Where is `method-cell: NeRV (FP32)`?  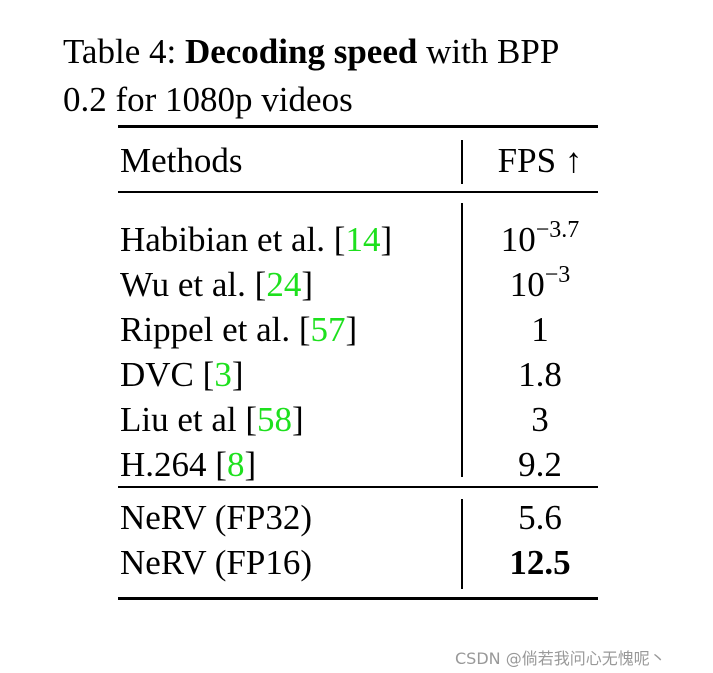
method-cell: NeRV (FP32) is located at coordinates (216, 517).